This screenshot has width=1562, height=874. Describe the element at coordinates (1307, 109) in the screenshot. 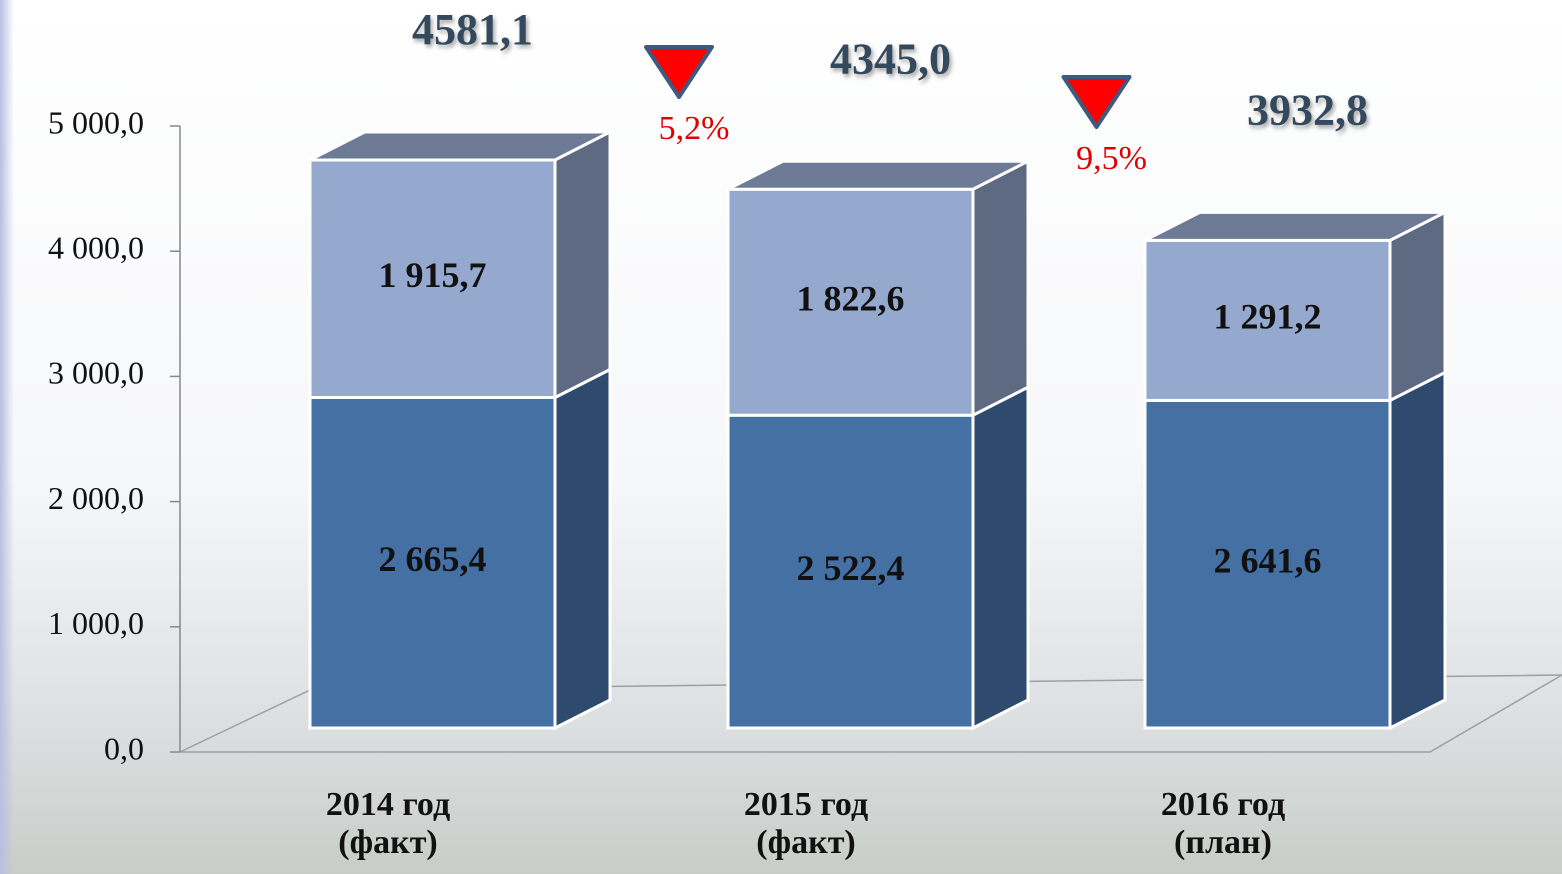

I see `total-label: 3932,8` at that location.